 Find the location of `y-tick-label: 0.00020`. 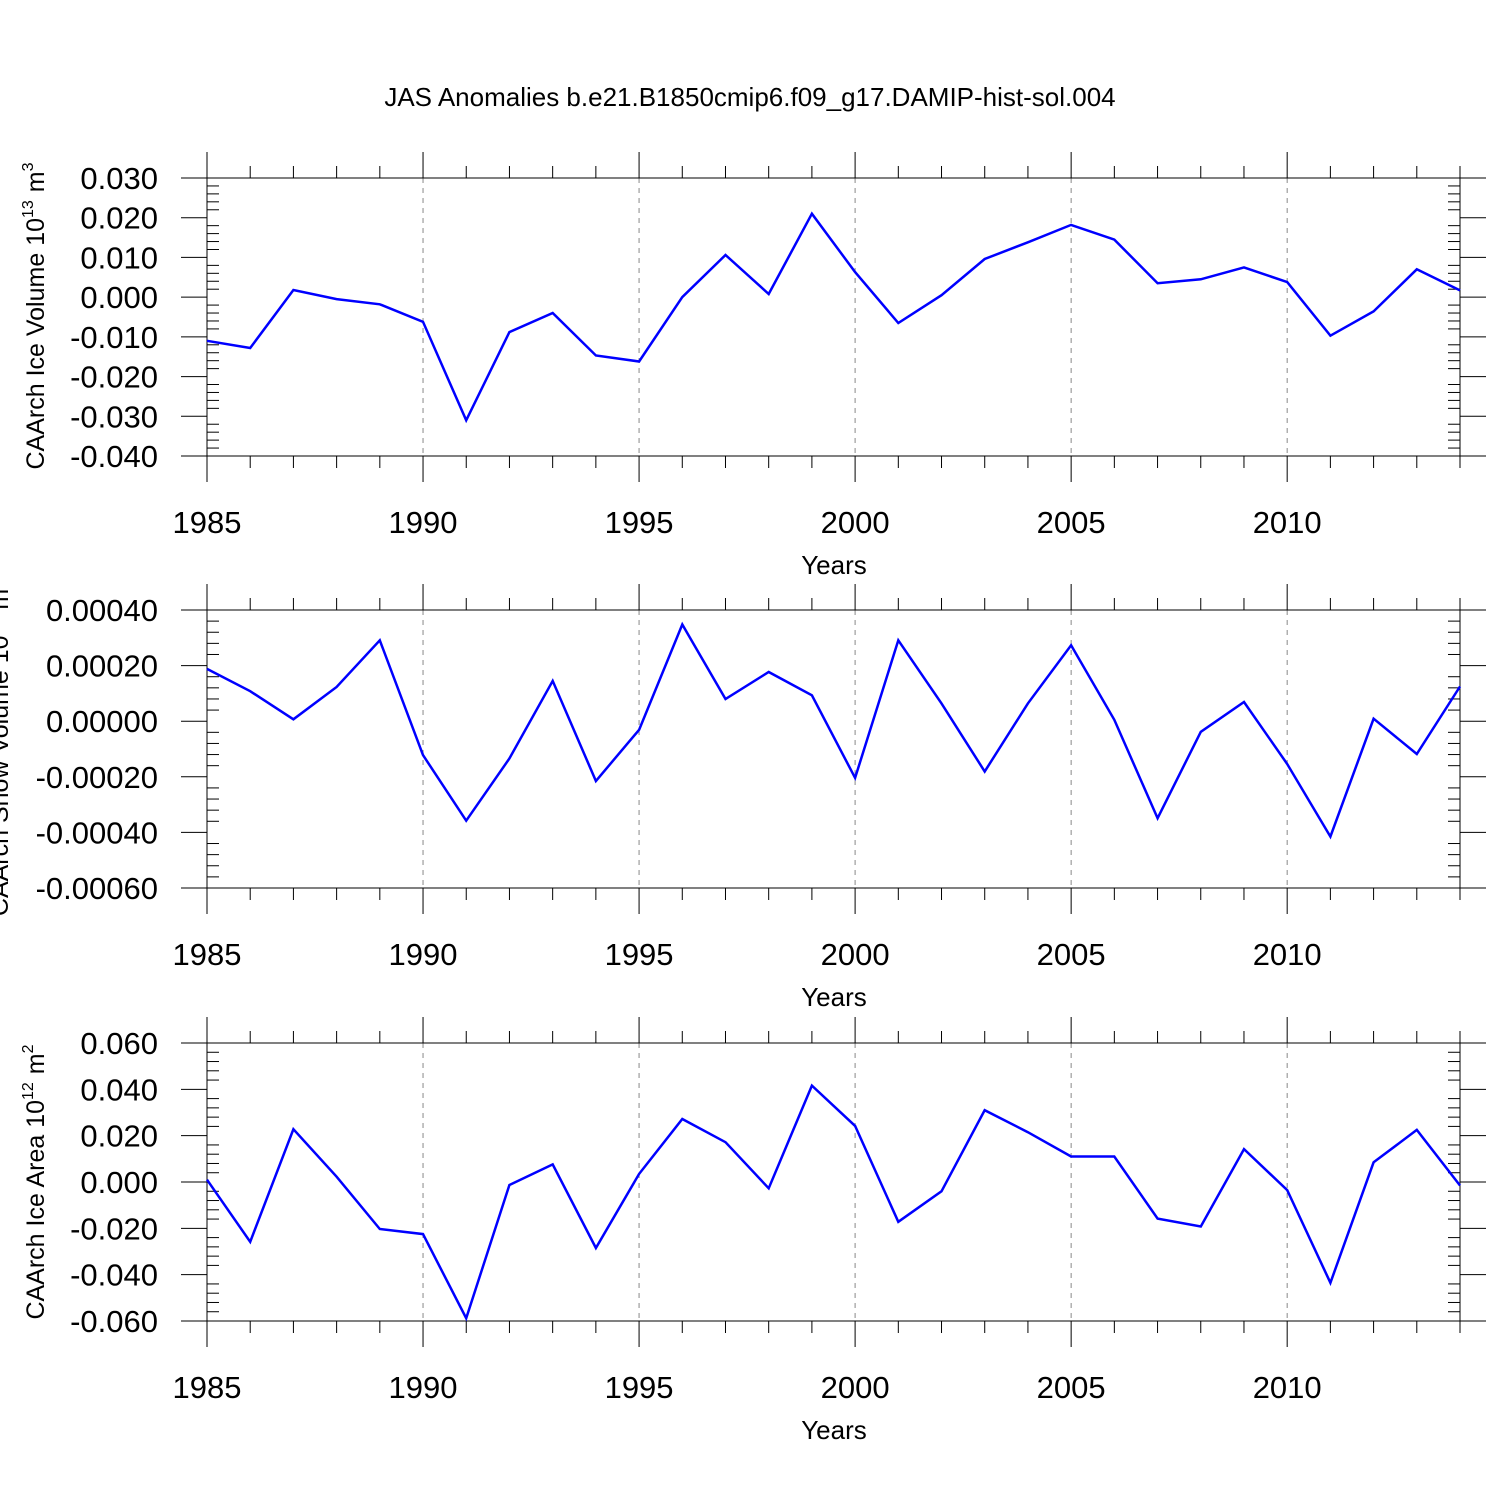

y-tick-label: 0.00020 is located at coordinates (102, 666).